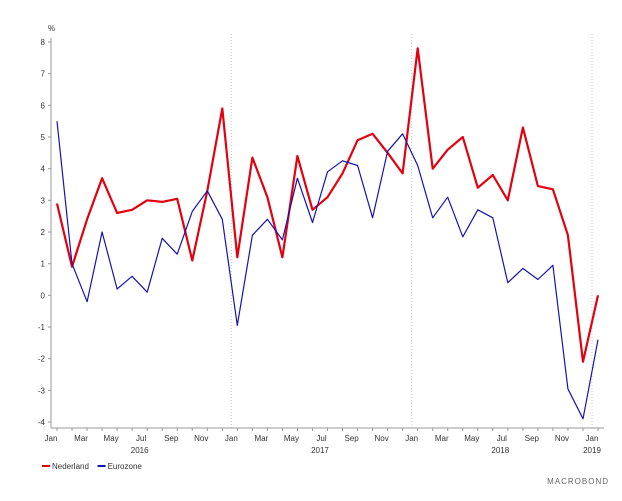 The width and height of the screenshot is (622, 501). Describe the element at coordinates (43, 200) in the screenshot. I see `y-tick-label: 3` at that location.